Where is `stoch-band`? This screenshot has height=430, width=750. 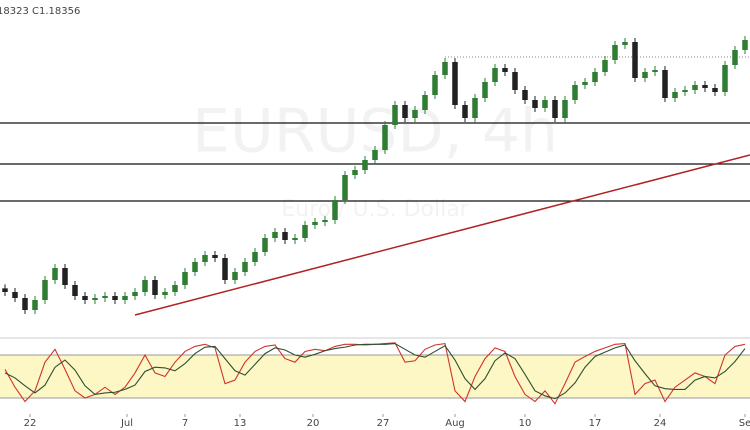 stoch-band is located at coordinates (375, 376).